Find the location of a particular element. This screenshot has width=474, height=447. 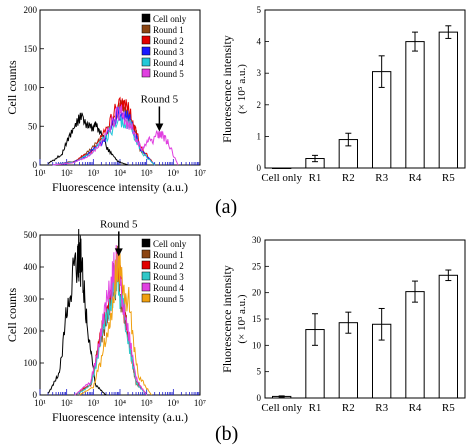

histogram-b-x-tick-label: 10⁴ is located at coordinates (120, 403).